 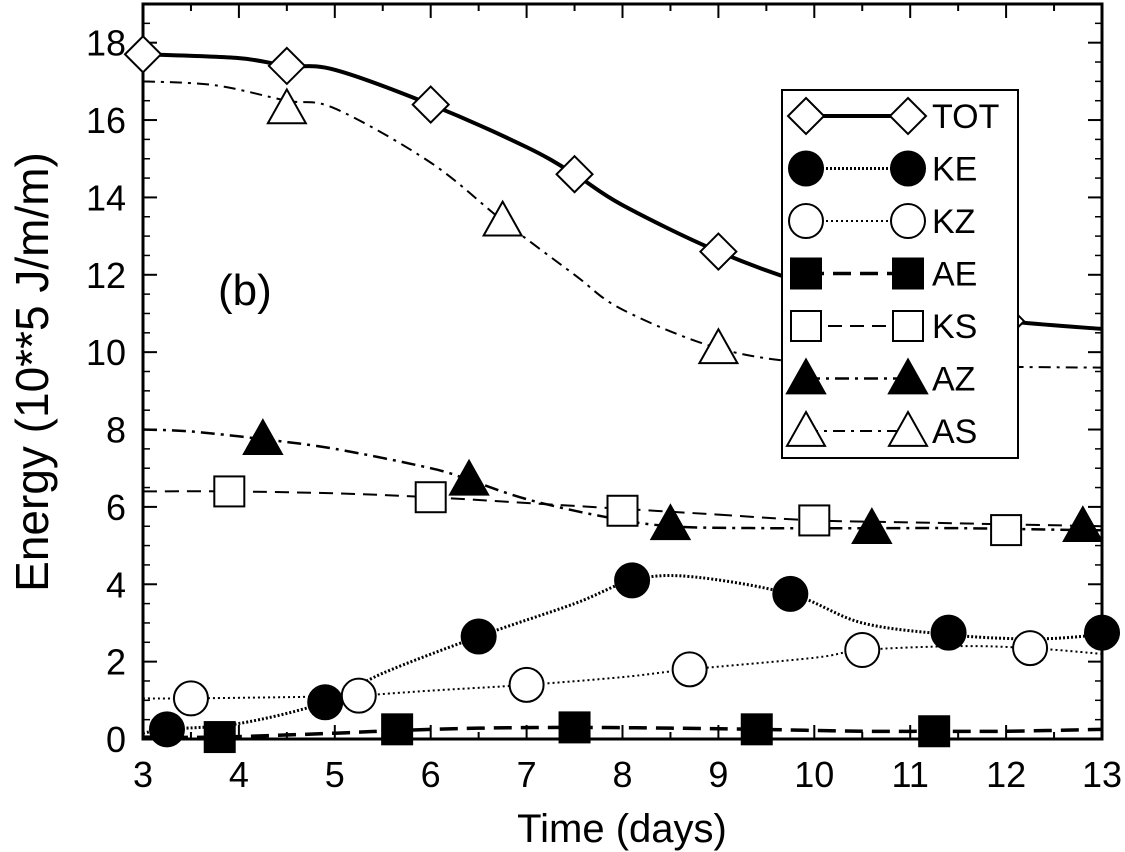 I want to click on x-tick-label: 6, so click(x=431, y=774).